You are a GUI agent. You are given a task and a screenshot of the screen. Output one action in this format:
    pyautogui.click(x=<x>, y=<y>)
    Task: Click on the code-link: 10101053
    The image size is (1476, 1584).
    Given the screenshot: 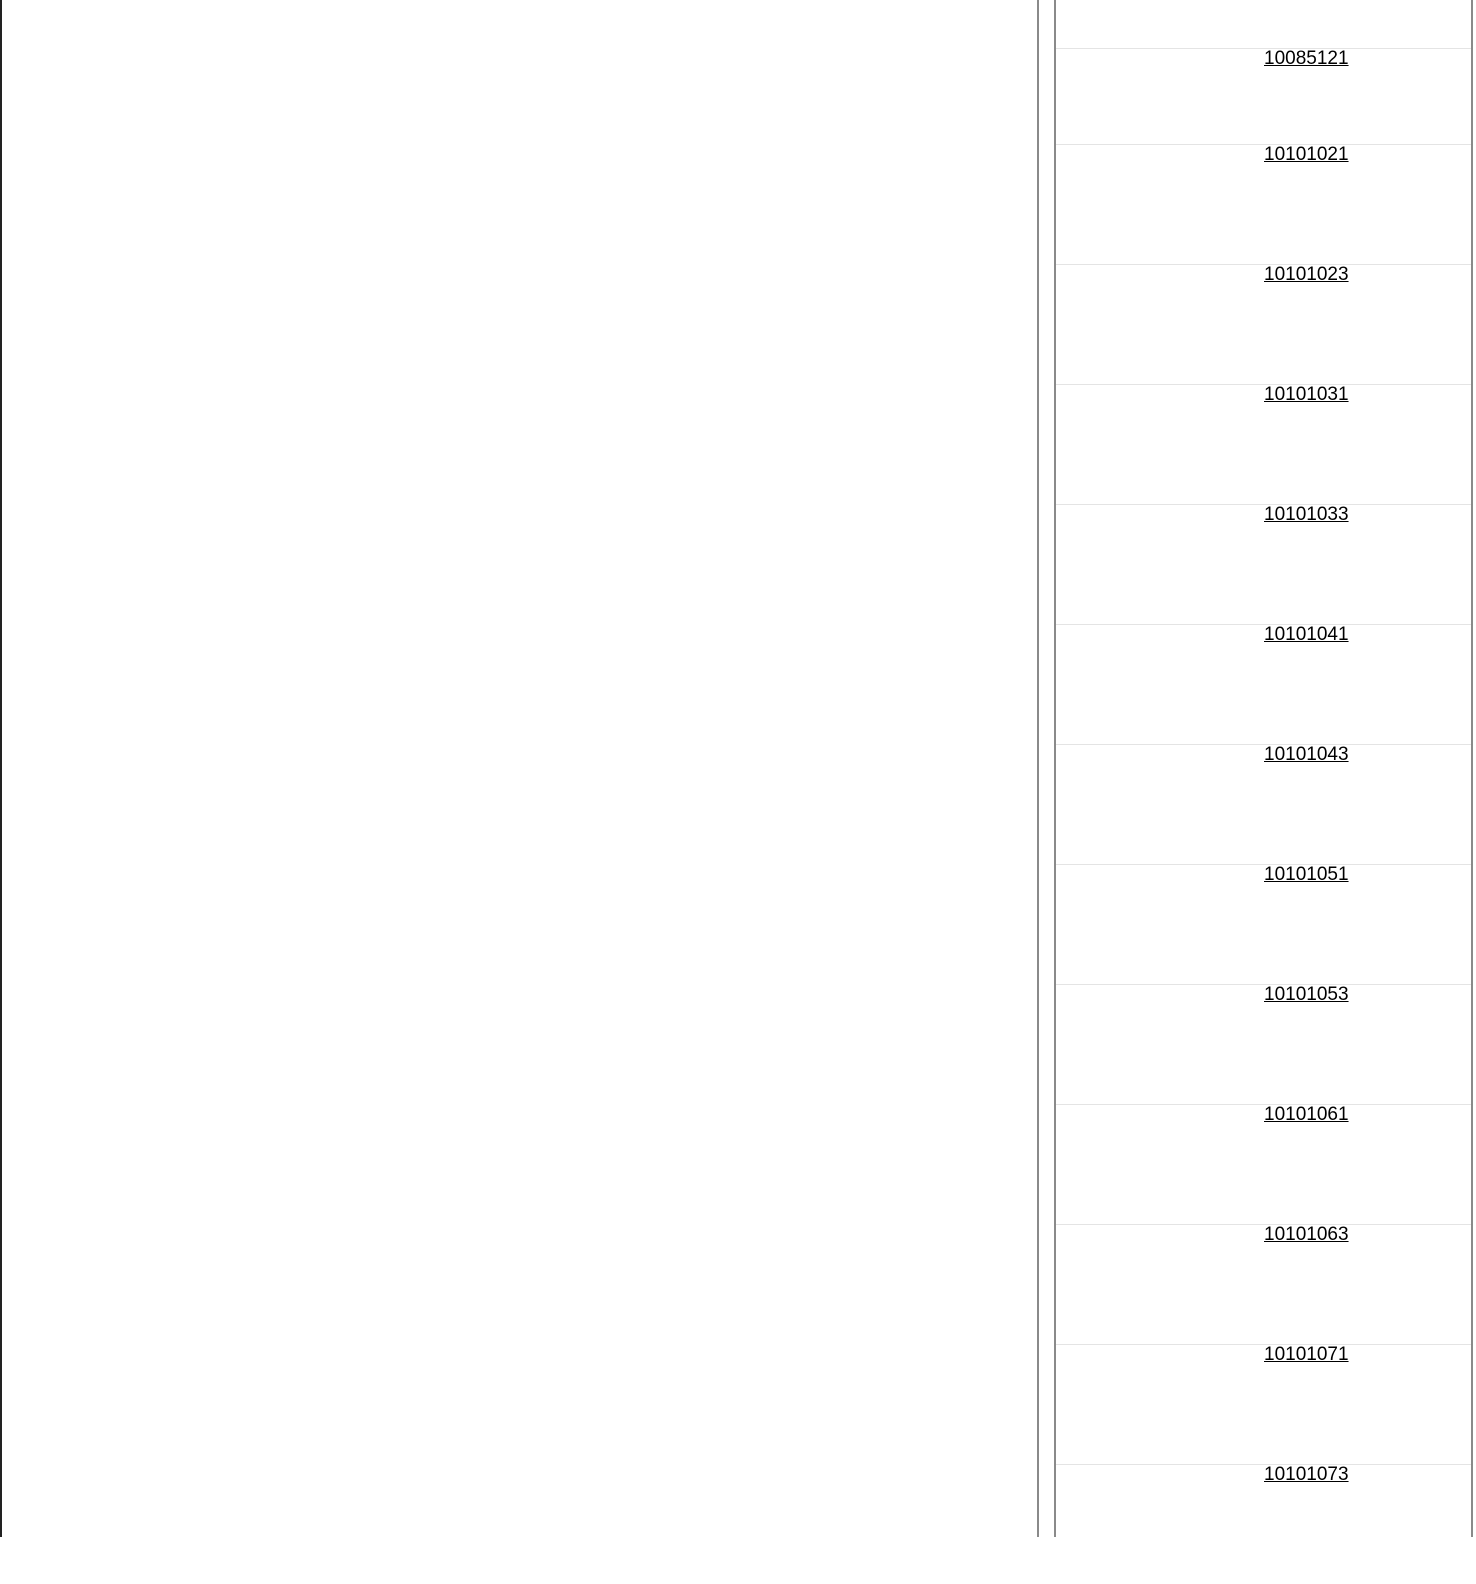 What is the action you would take?
    pyautogui.click(x=1306, y=994)
    